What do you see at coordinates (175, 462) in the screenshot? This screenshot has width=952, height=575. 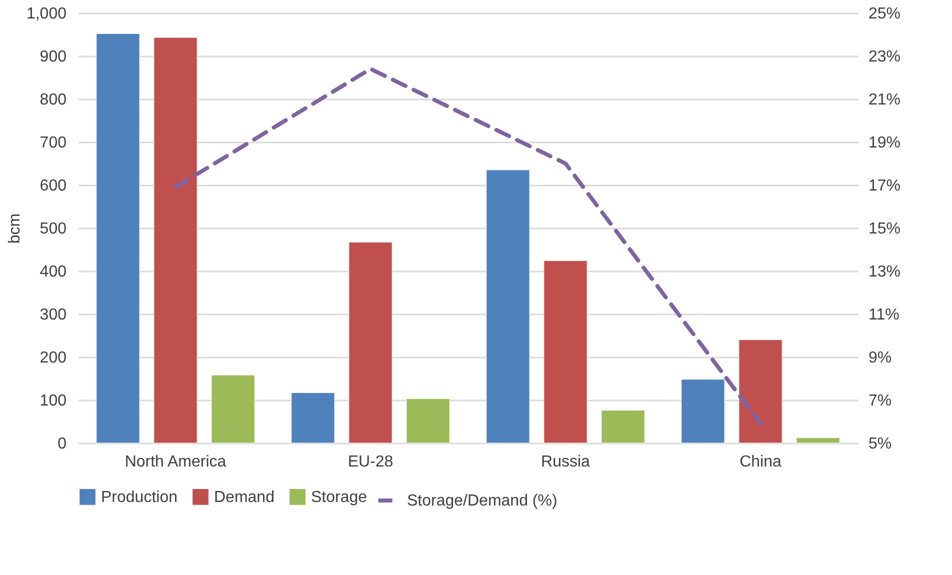 I see `x-tick-label: North America` at bounding box center [175, 462].